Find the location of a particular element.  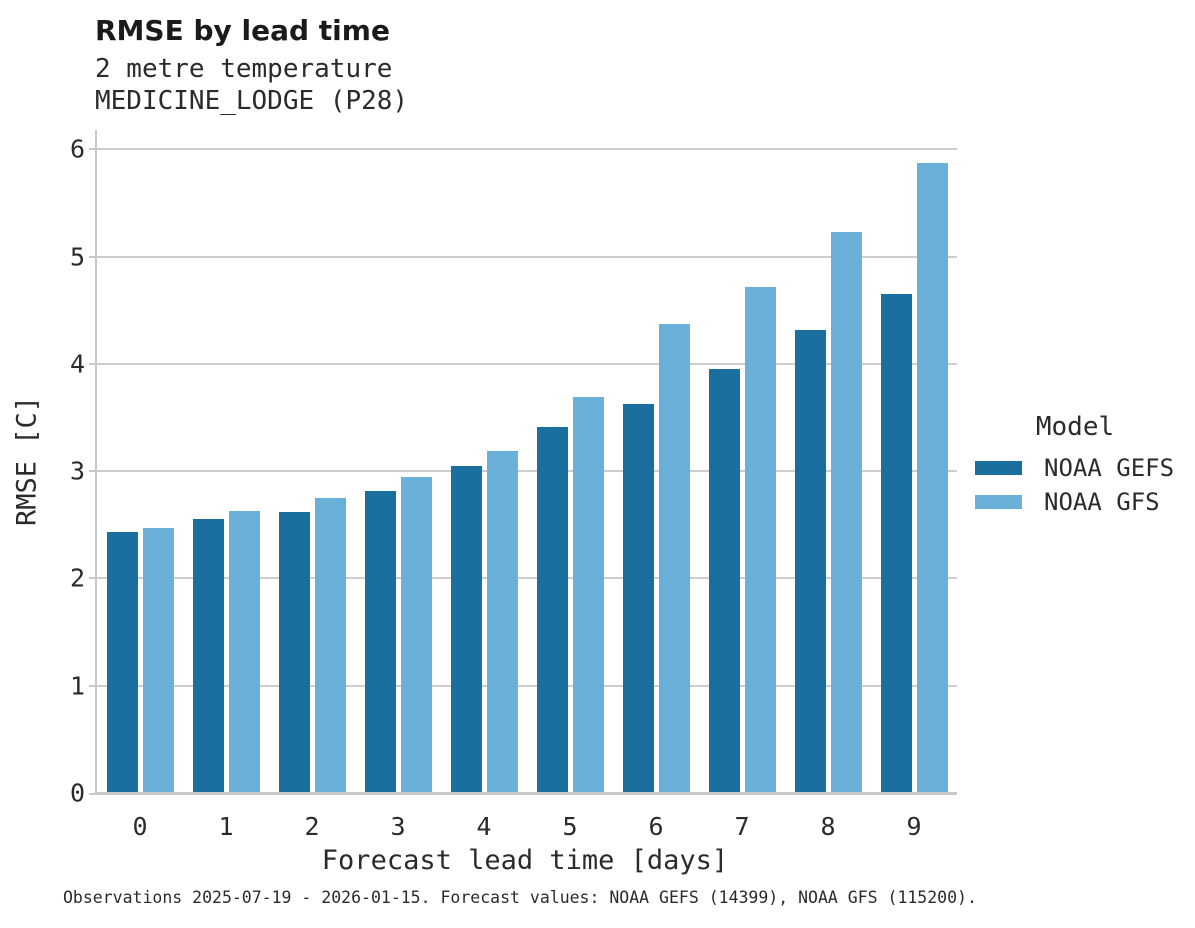

x-tick-label: 9 is located at coordinates (914, 826).